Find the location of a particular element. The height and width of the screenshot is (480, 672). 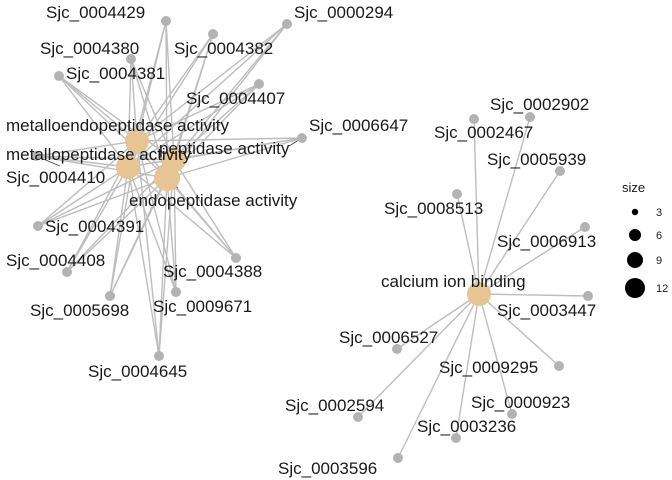

gene-label: Sjc_0006913 is located at coordinates (546, 241).